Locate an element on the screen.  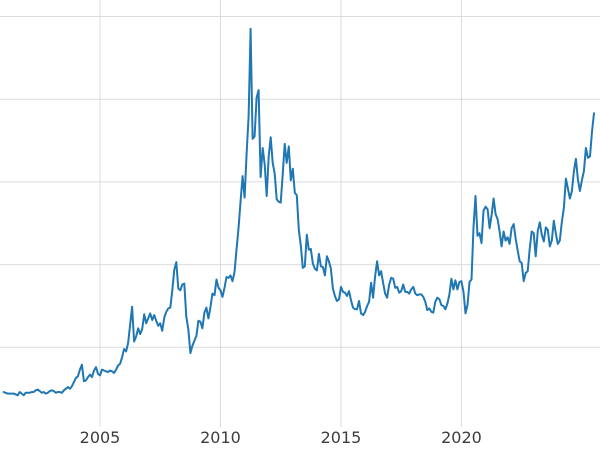
x-tick-label: 2020 is located at coordinates (461, 437).